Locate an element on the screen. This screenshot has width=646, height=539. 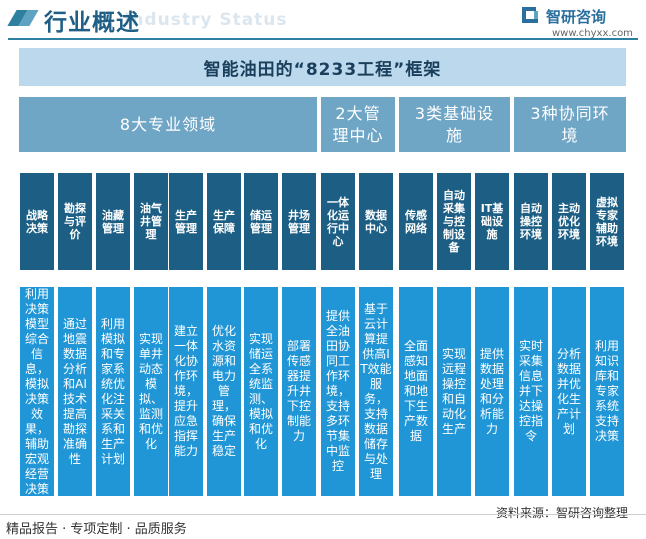
desc-wellsite-management: 部署传感器提升井下控制能力 is located at coordinates (299, 391).